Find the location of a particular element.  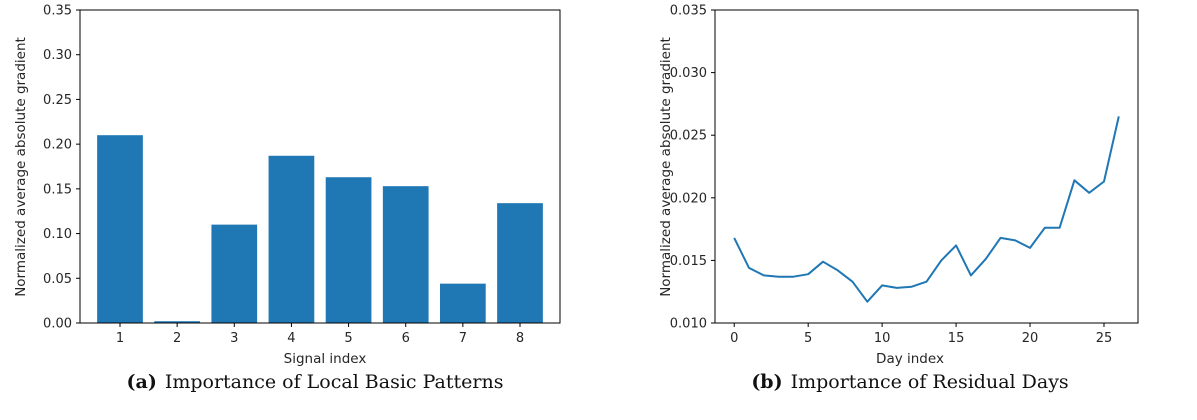

caption-tag: (b) is located at coordinates (767, 382).